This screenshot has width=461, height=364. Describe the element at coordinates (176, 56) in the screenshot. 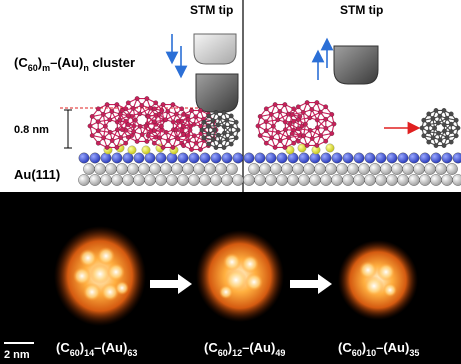

I see `arrow-down-icon` at that location.